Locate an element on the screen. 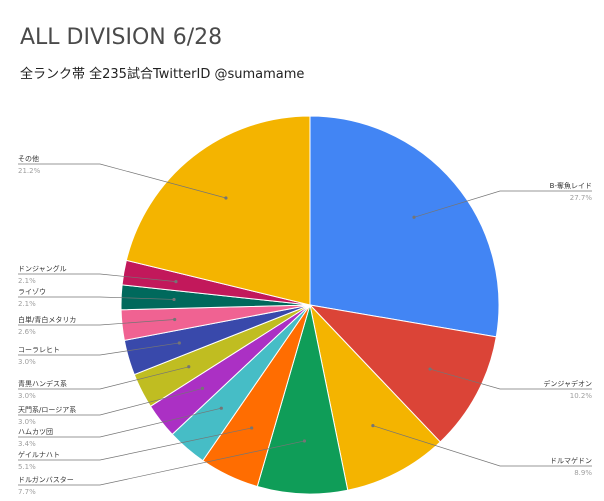 The image size is (604, 501). slice-label: ハムカツ団 is located at coordinates (35, 432).